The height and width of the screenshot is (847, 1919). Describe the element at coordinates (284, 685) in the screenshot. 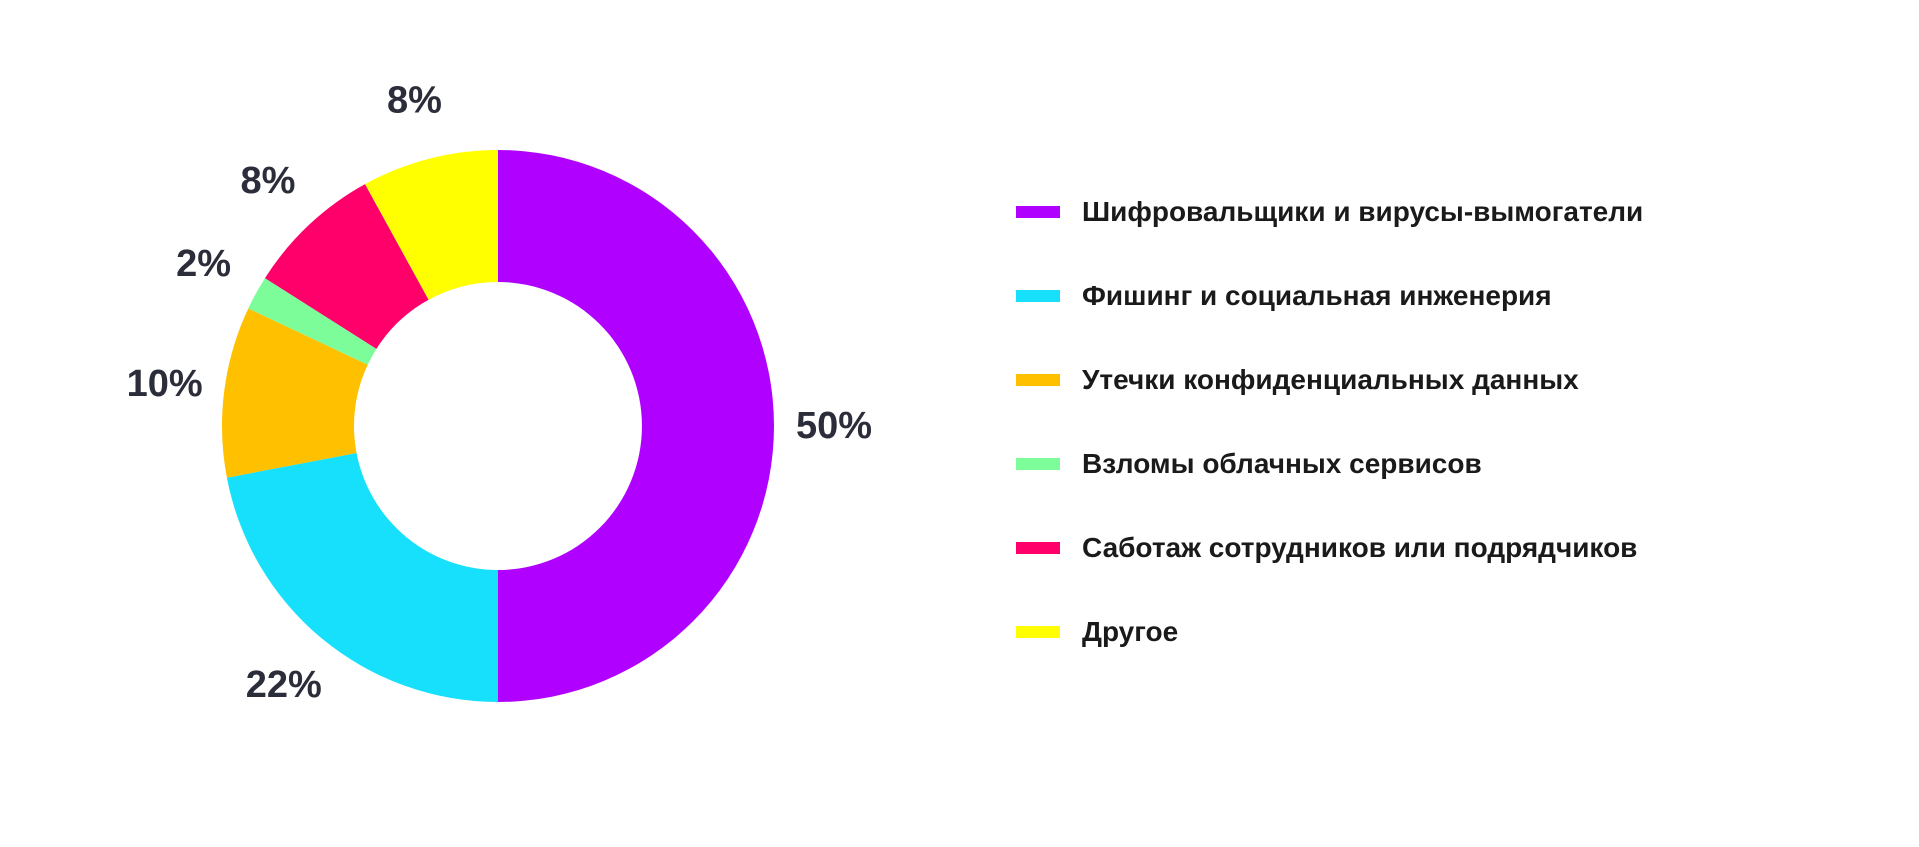

I see `slice-value-label: 22%` at that location.